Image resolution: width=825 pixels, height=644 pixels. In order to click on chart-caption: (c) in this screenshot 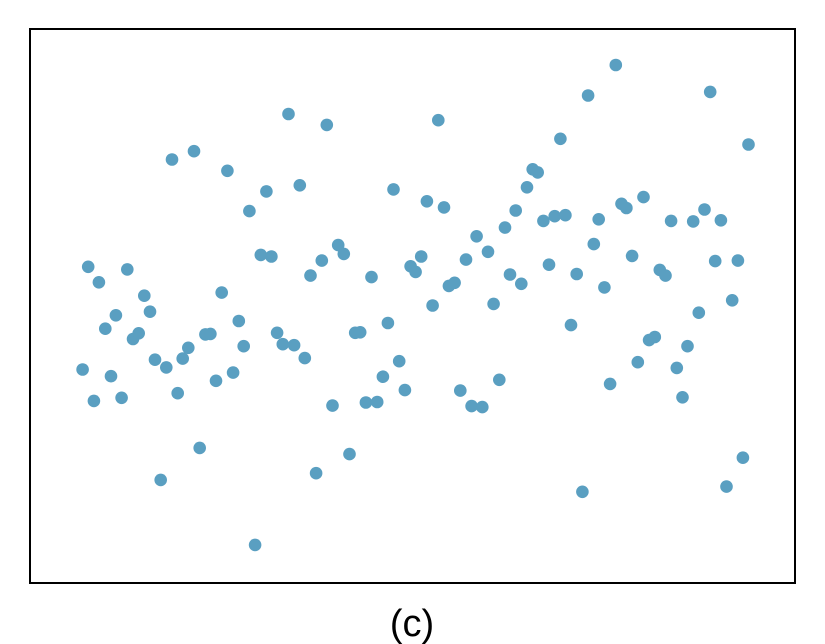, I will do `click(412, 623)`.